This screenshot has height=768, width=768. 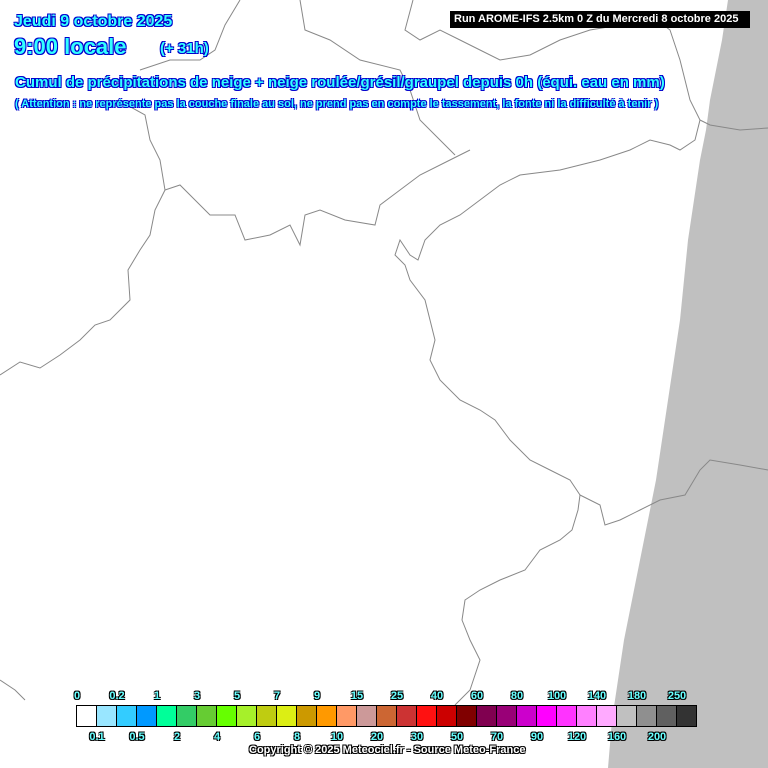 What do you see at coordinates (93, 21) in the screenshot?
I see `forecast-date: Jeudi 9 octobre 2025` at bounding box center [93, 21].